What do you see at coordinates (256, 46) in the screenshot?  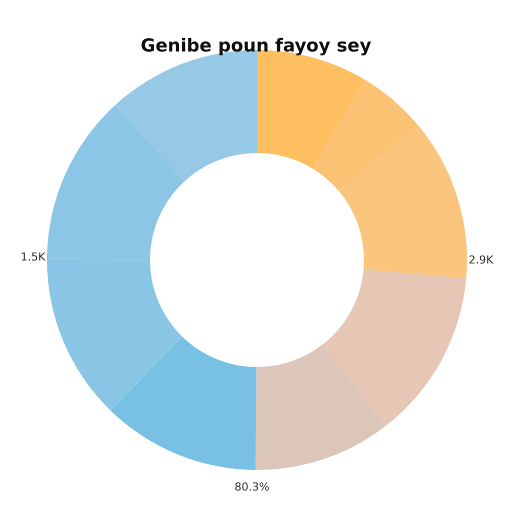 I see `chart-title: Genibe poun fayoy sey` at bounding box center [256, 46].